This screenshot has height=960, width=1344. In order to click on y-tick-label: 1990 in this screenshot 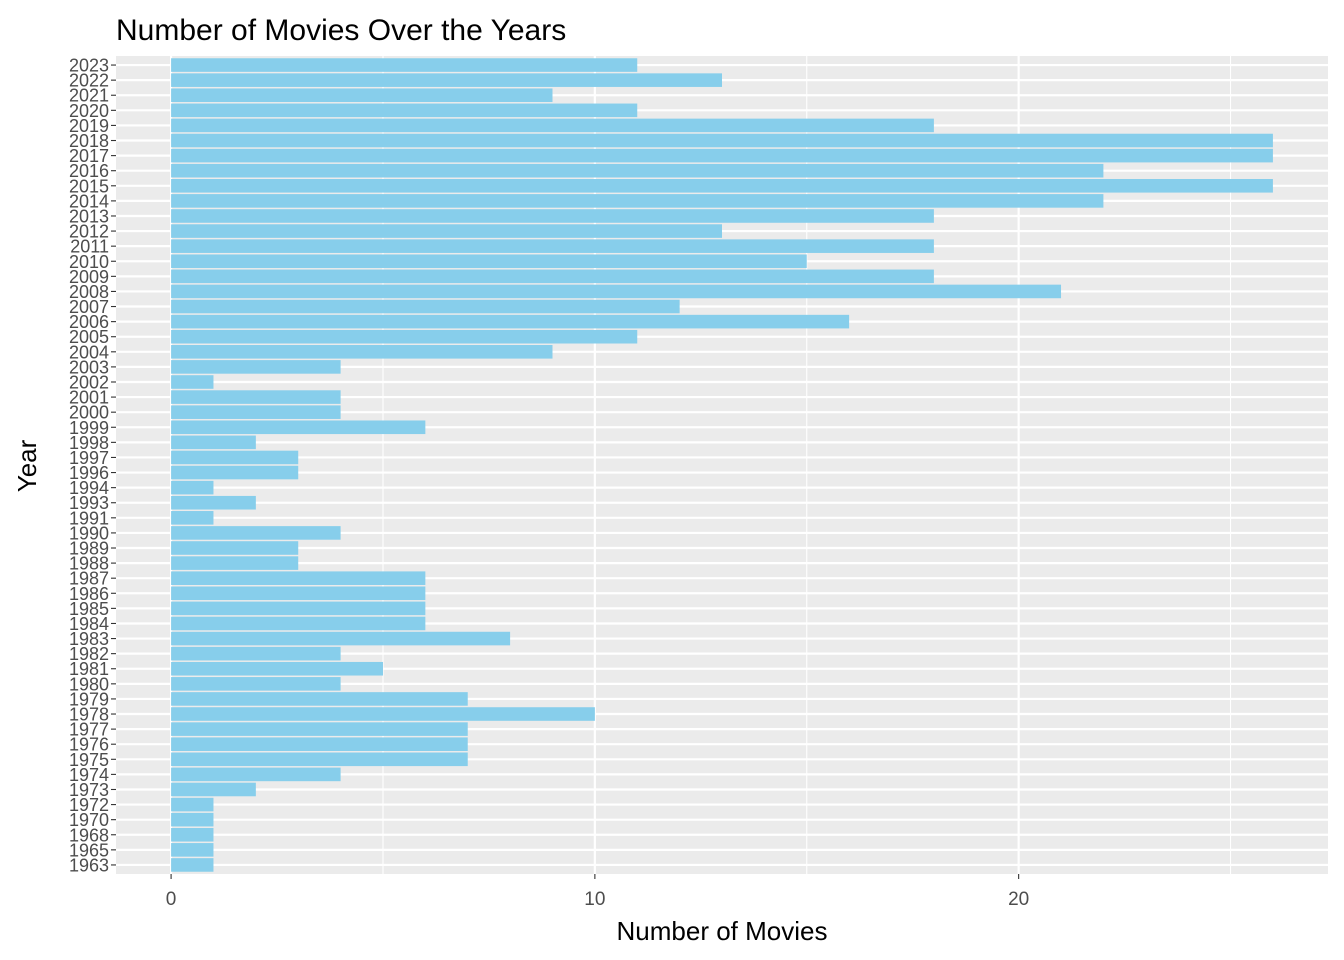, I will do `click(89, 533)`.